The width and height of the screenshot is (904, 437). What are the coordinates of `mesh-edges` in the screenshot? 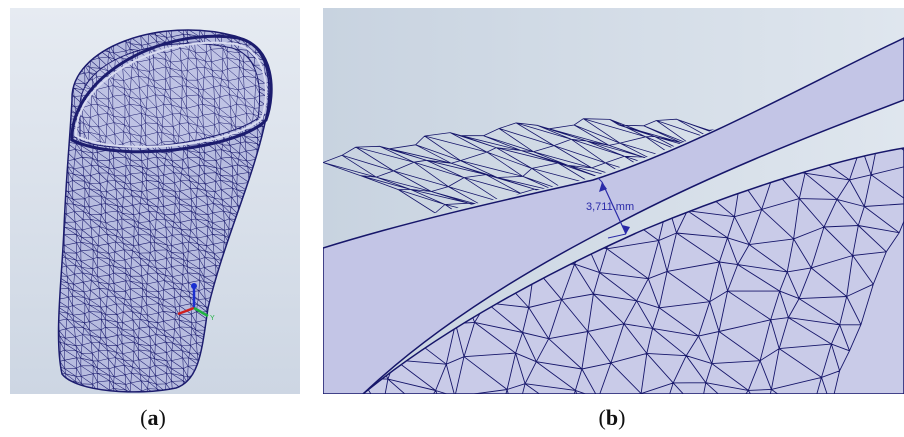 It's located at (170, 95).